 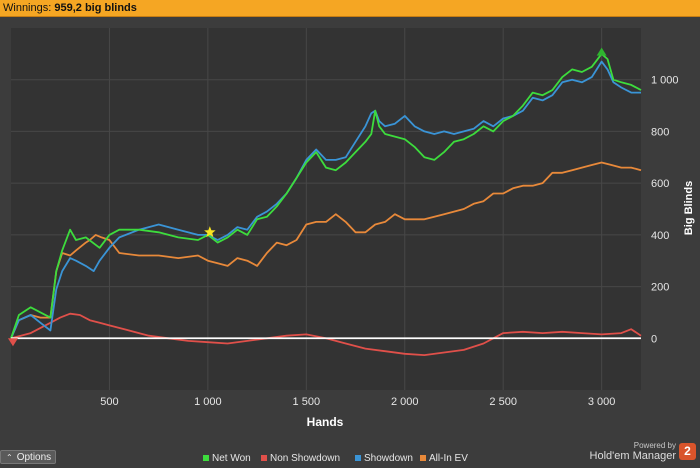 What do you see at coordinates (602, 402) in the screenshot?
I see `x-tick-label: 3 000` at bounding box center [602, 402].